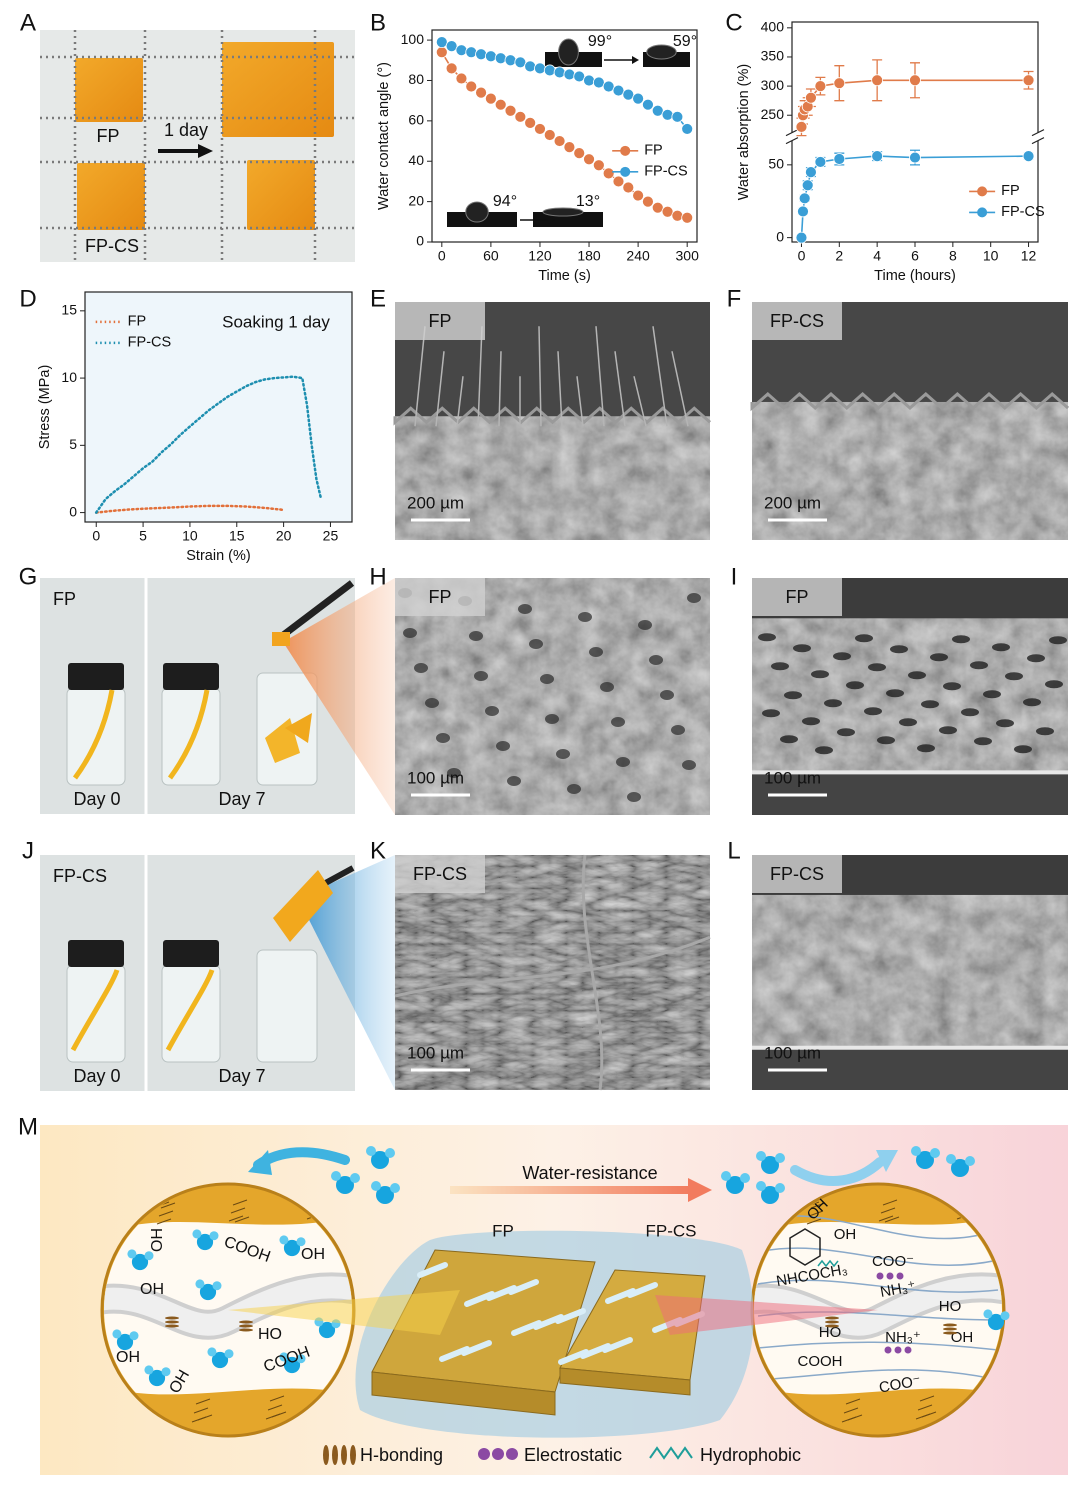 The height and width of the screenshot is (1488, 1080). What do you see at coordinates (661, 52) in the screenshot?
I see `droplet` at bounding box center [661, 52].